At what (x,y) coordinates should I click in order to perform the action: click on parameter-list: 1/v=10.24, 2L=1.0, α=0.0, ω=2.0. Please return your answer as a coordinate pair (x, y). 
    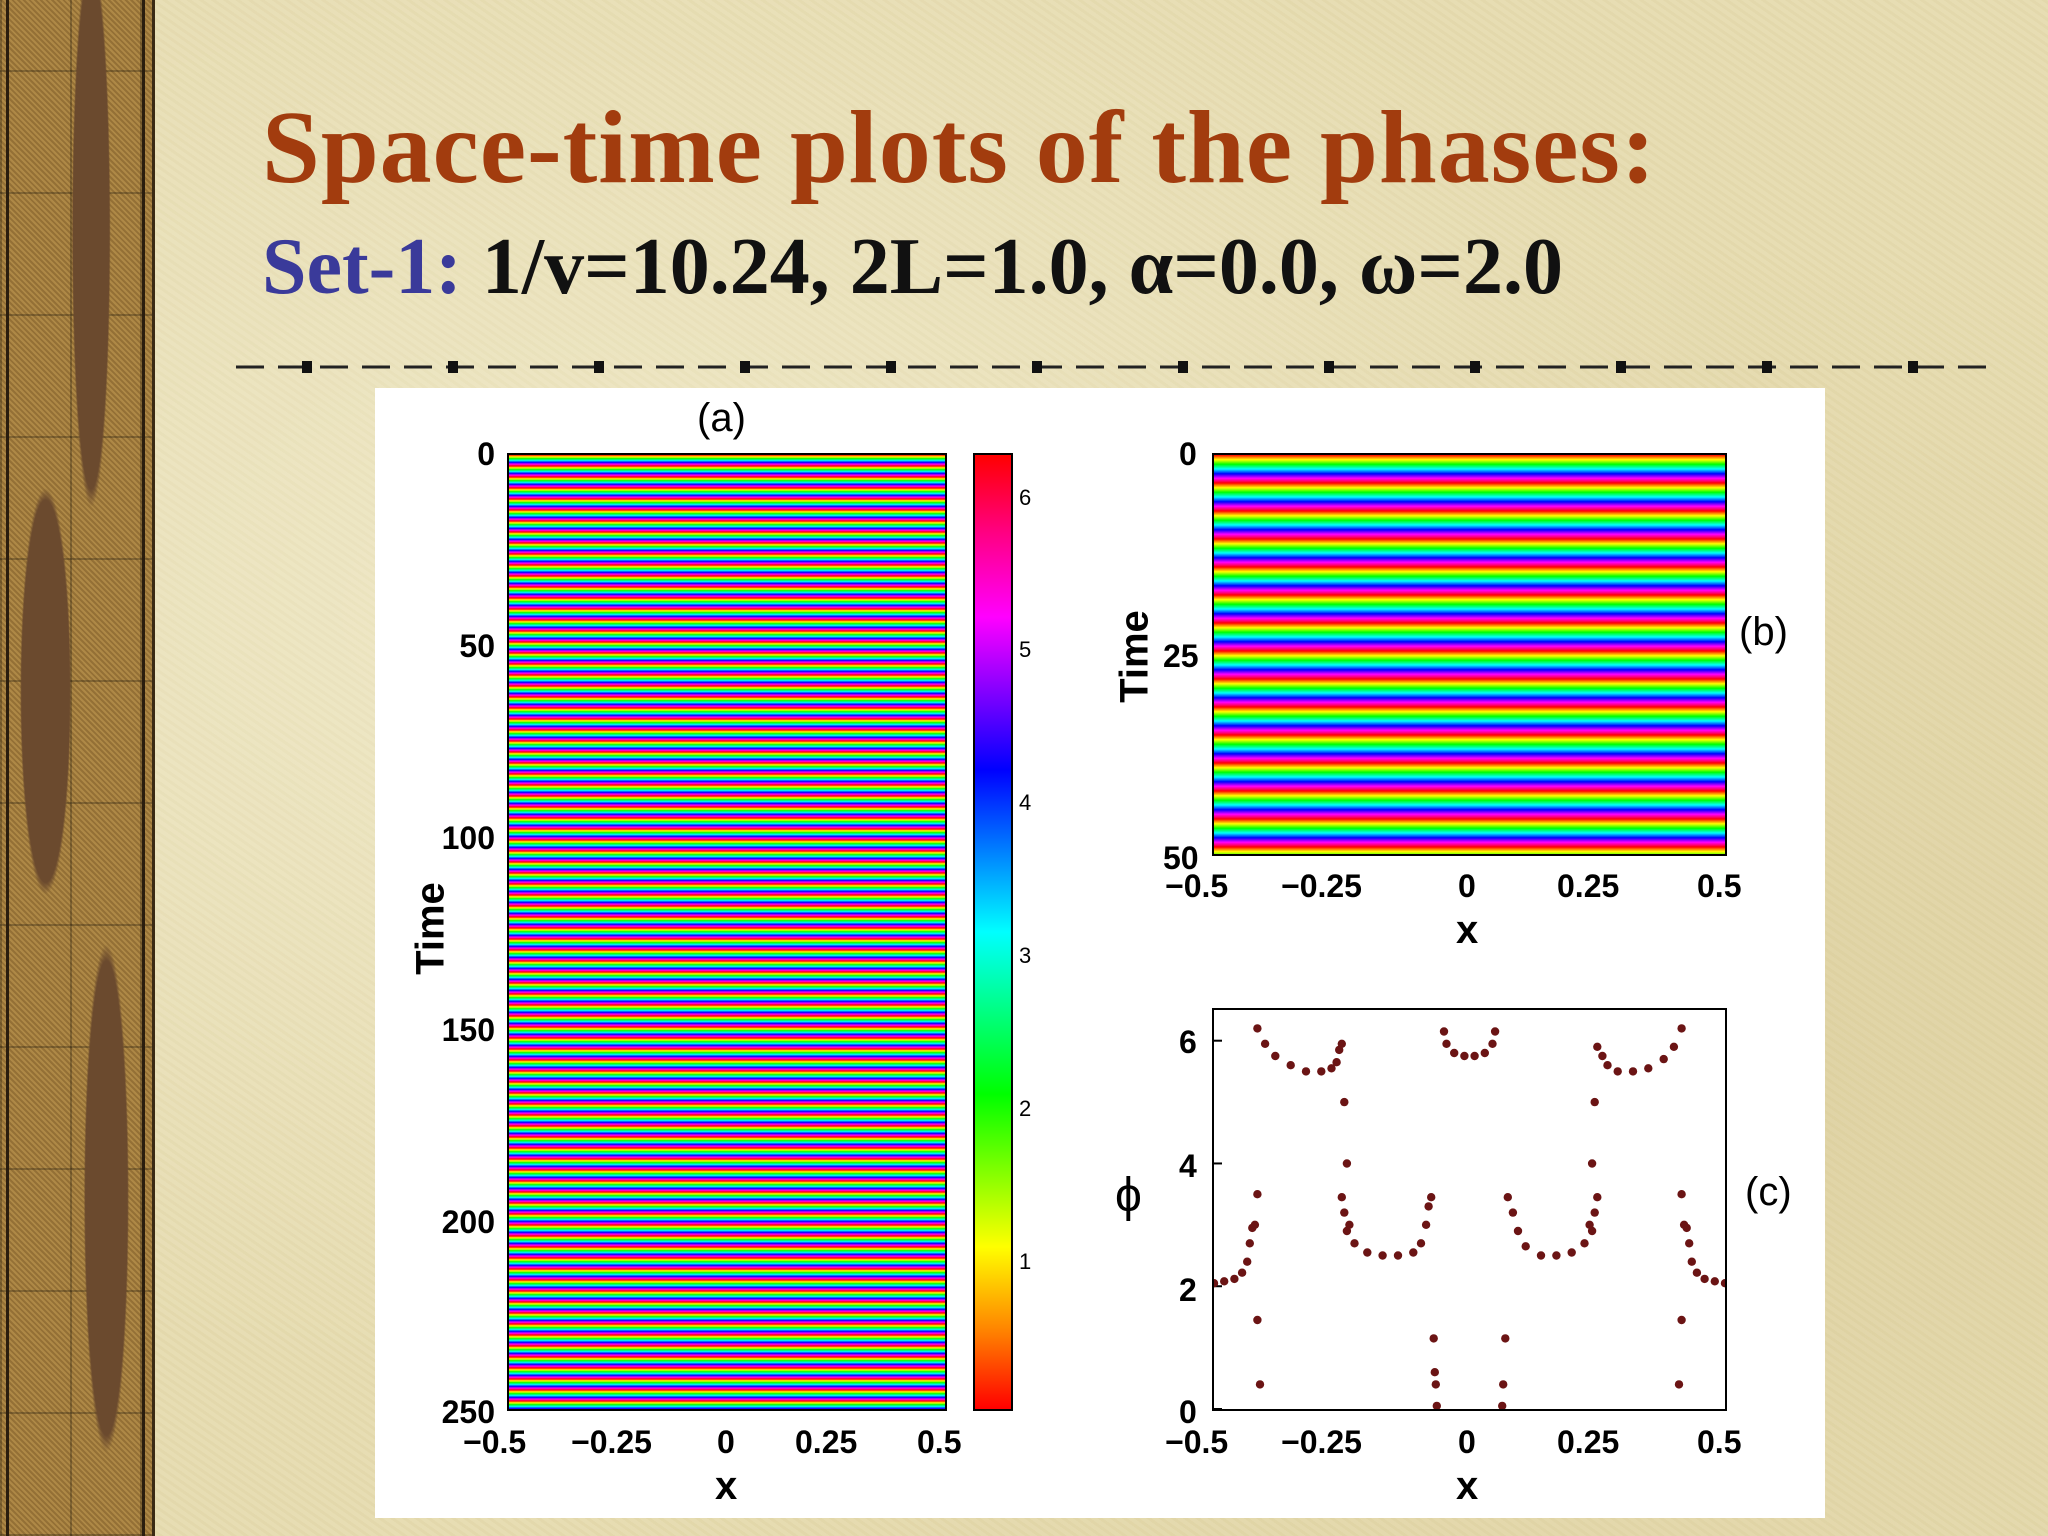
    Looking at the image, I should click on (1022, 267).